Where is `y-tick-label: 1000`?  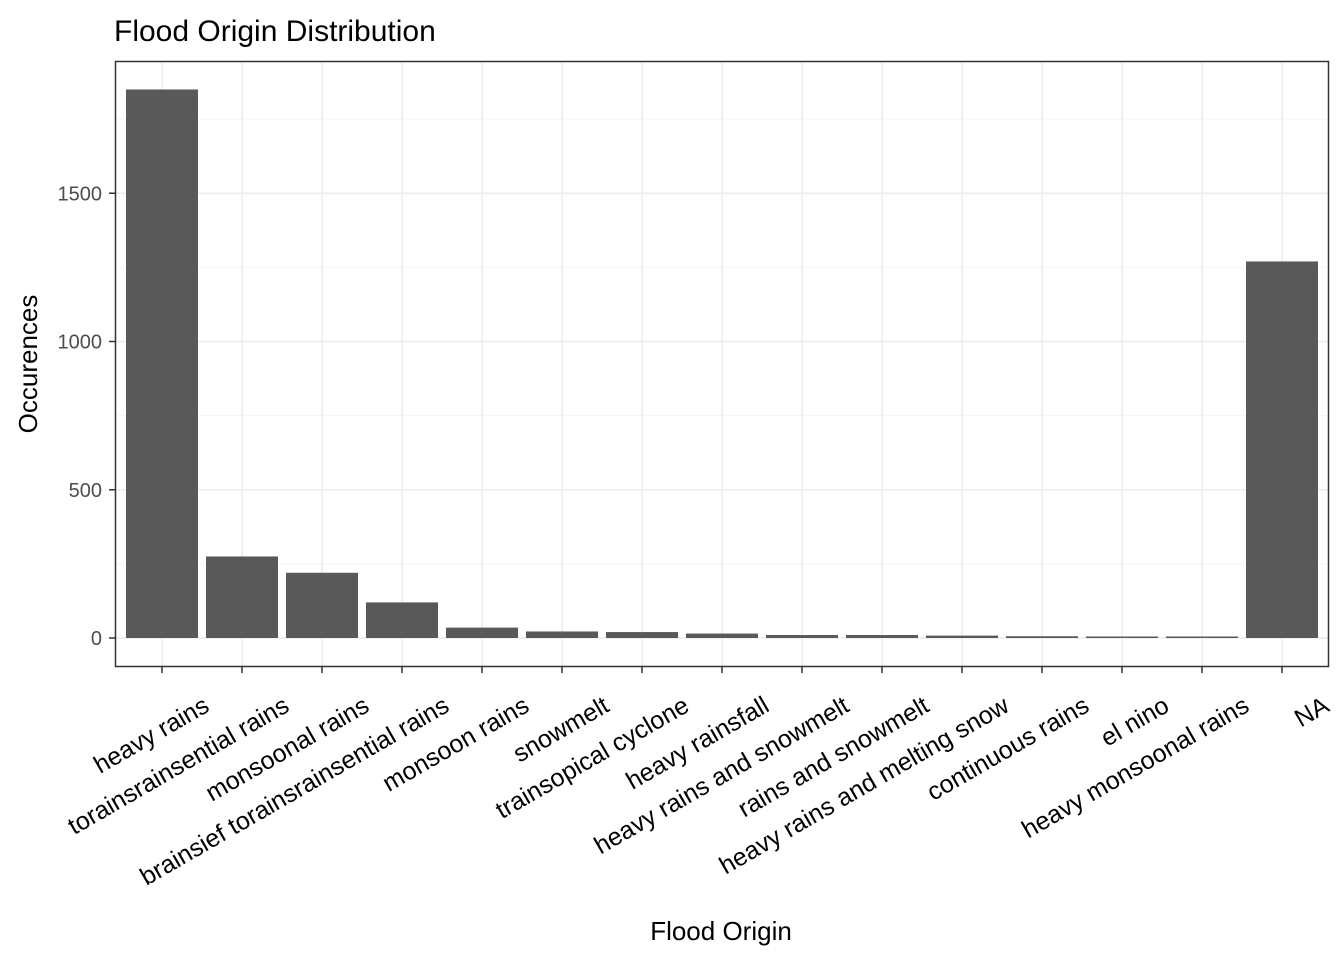 y-tick-label: 1000 is located at coordinates (80, 343).